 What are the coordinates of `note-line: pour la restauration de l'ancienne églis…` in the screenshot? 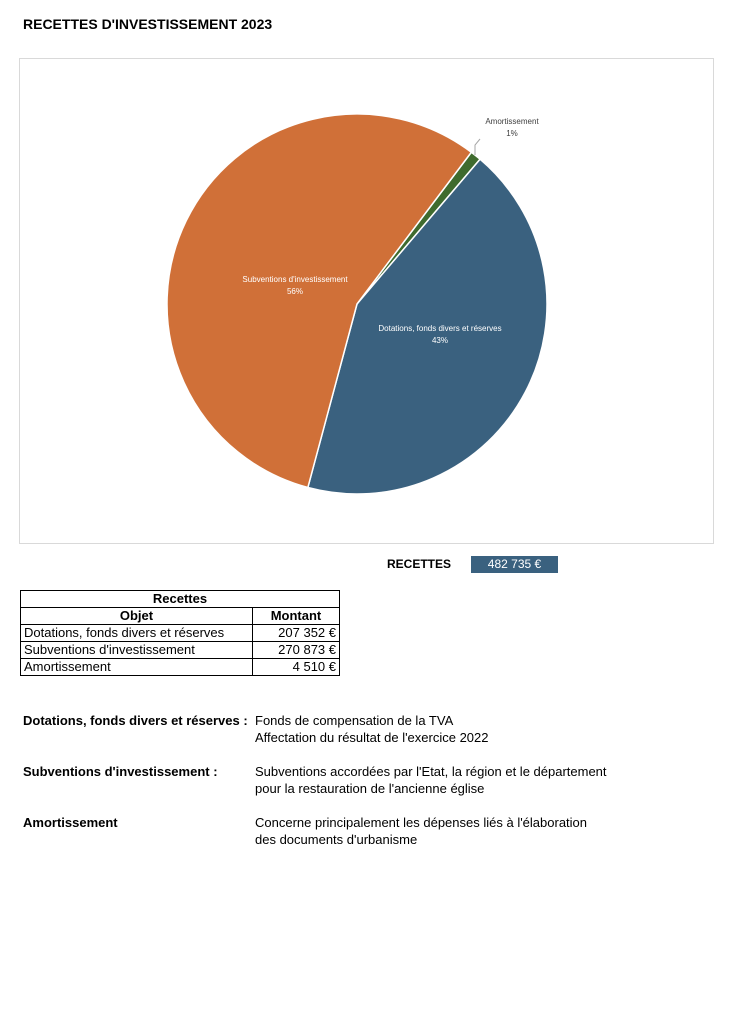 It's located at (370, 788).